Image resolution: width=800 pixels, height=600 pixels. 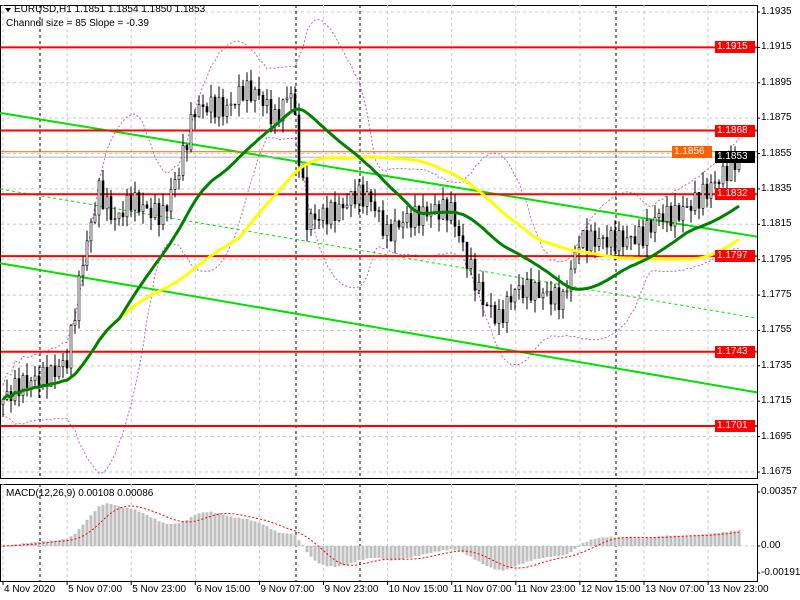 What do you see at coordinates (776, 436) in the screenshot?
I see `price-tick-label: 1.1695` at bounding box center [776, 436].